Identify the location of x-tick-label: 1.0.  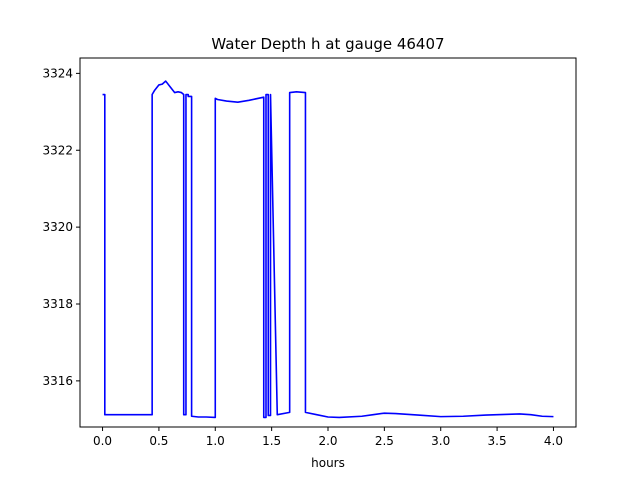
(215, 441).